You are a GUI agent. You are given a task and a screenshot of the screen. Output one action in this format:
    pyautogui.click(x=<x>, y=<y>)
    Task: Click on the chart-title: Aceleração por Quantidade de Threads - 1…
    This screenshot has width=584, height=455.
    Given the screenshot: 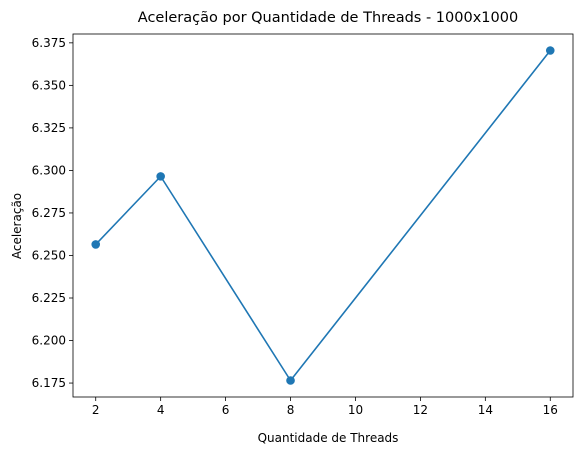 What is the action you would take?
    pyautogui.click(x=328, y=18)
    